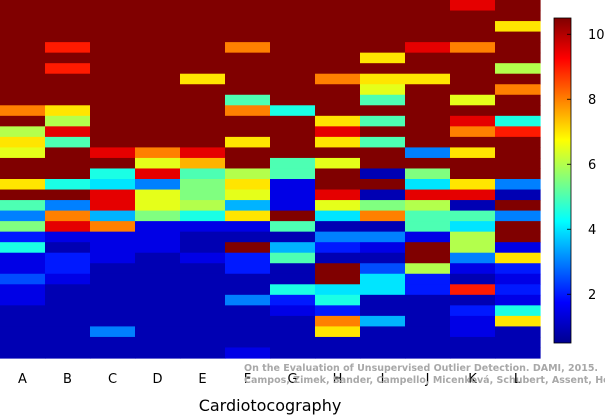 The image size is (605, 415). What do you see at coordinates (112, 379) in the screenshot?
I see `x-tick-label: C` at bounding box center [112, 379].